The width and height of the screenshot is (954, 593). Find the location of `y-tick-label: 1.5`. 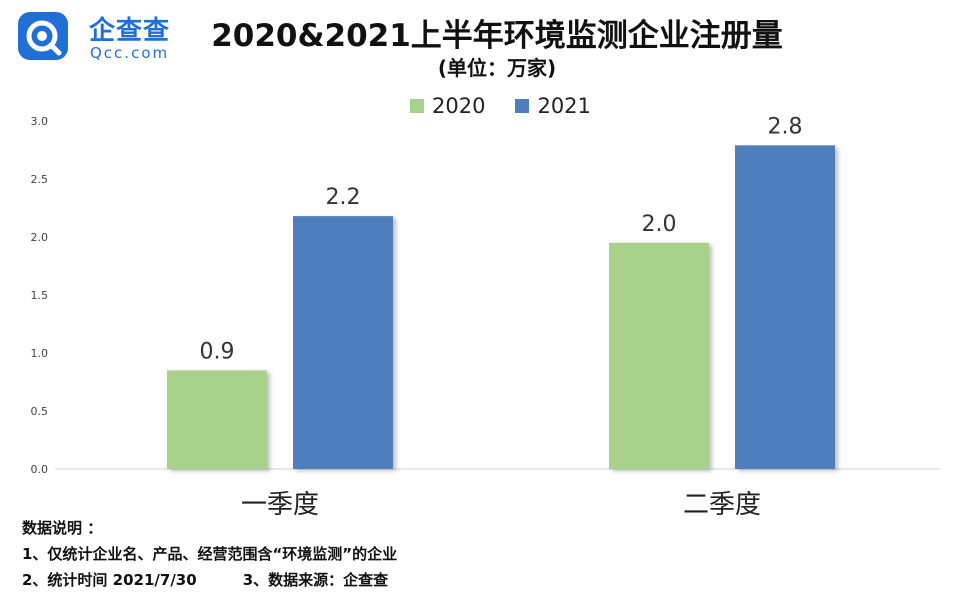

y-tick-label: 1.5 is located at coordinates (40, 295).